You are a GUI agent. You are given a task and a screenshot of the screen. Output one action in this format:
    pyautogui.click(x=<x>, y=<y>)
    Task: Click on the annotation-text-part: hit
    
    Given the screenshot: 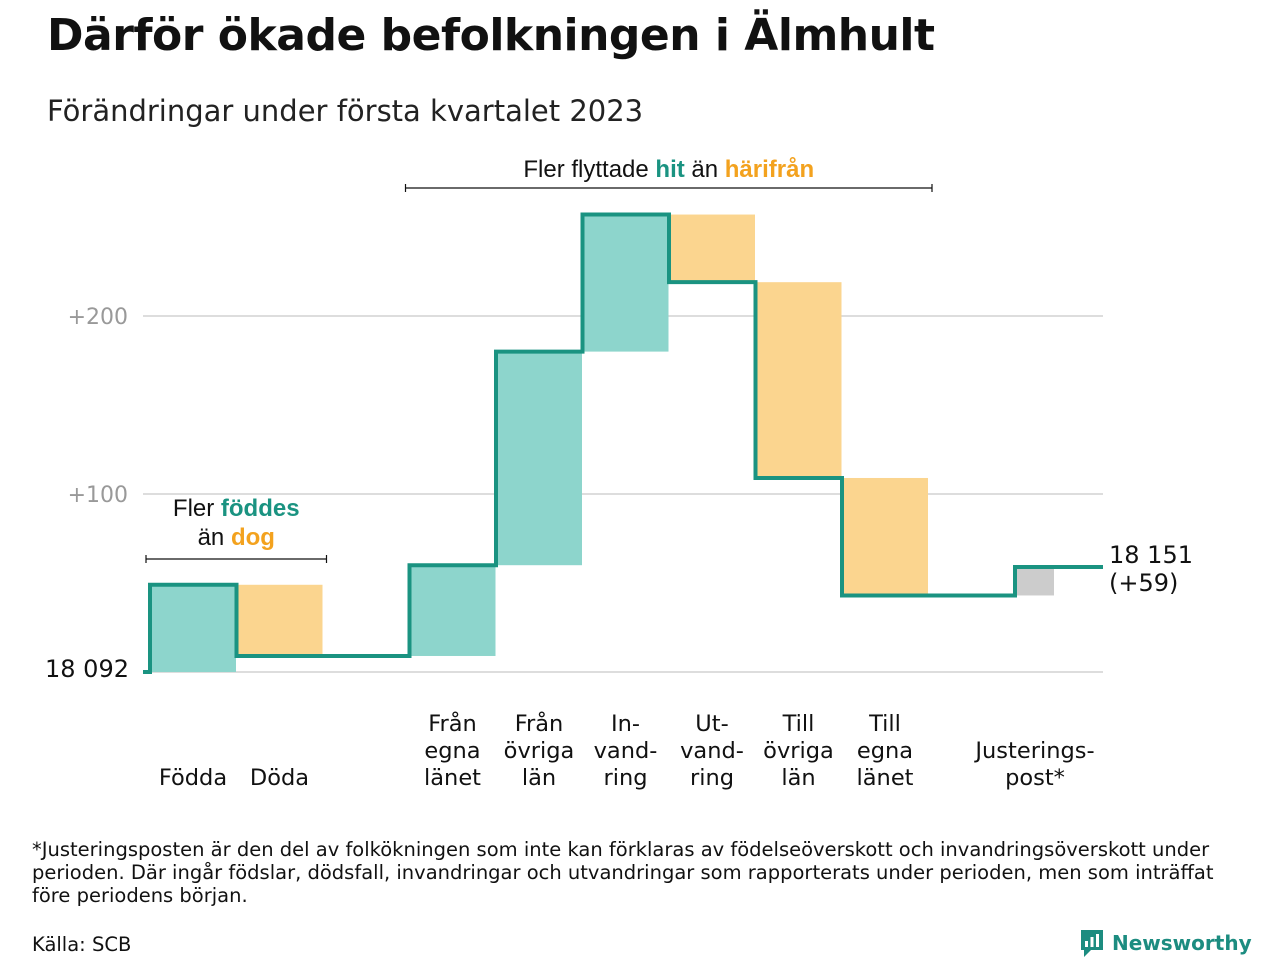 What is the action you would take?
    pyautogui.click(x=669, y=169)
    